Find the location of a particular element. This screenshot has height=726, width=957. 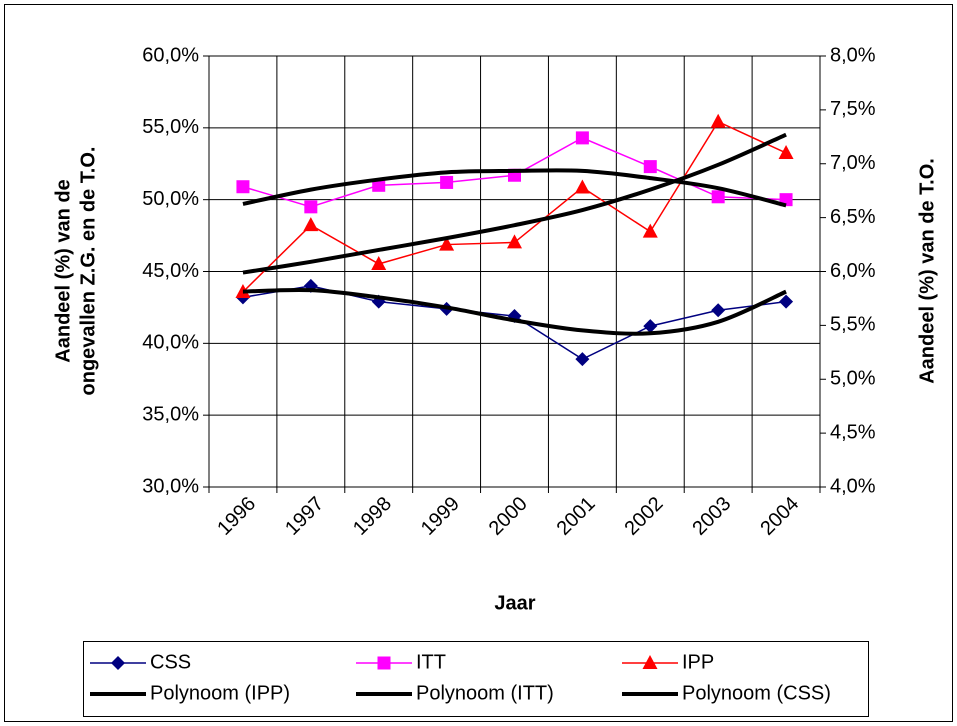

legend-label: IPP is located at coordinates (698, 662).